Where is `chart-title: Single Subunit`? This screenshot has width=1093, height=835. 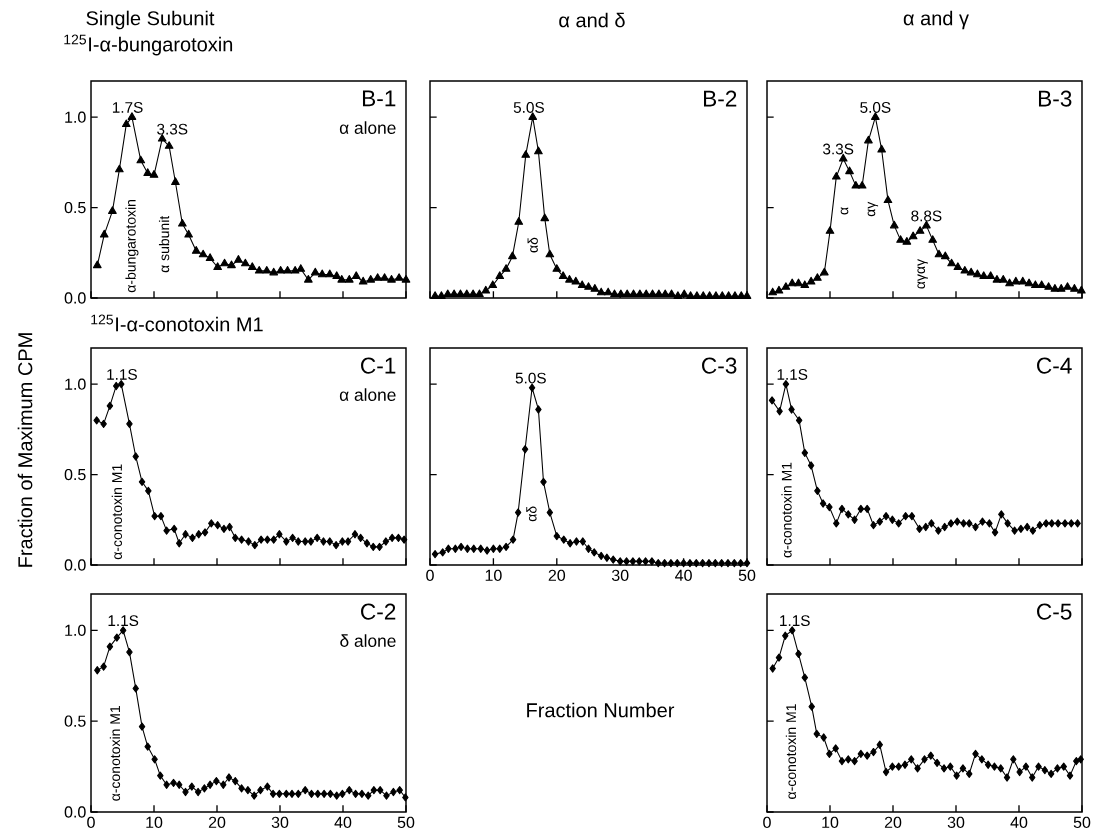
chart-title: Single Subunit is located at coordinates (150, 20).